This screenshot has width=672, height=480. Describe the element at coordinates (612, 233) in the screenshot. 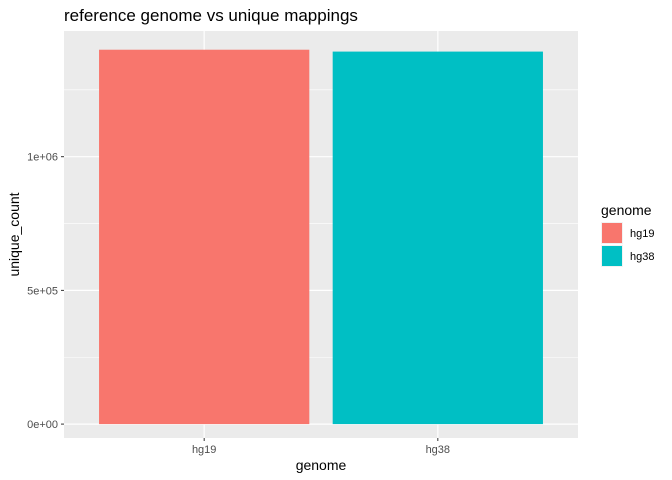

I see `legend-swatch-hg19` at that location.